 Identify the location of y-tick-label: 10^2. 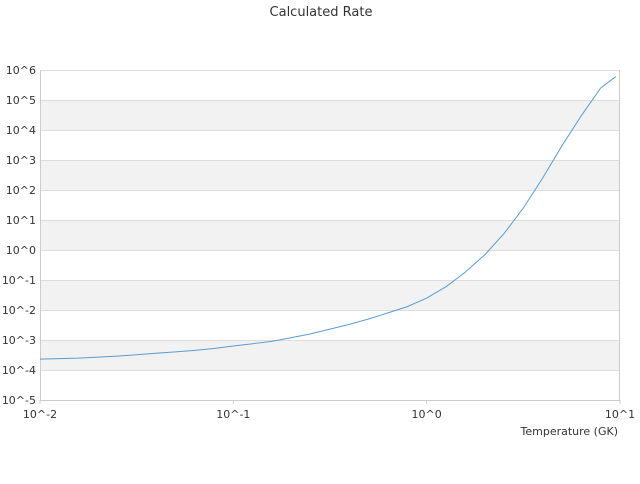
(21, 190).